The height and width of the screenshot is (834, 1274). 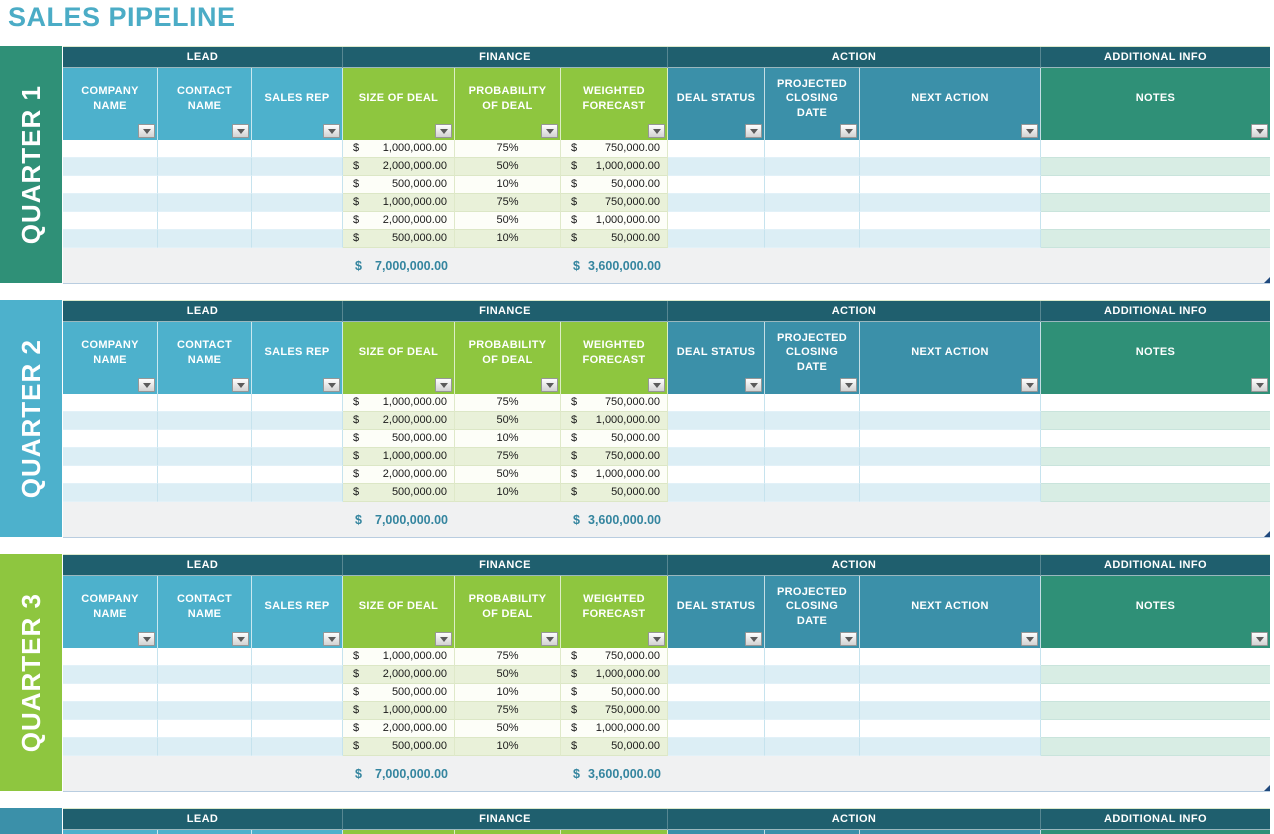 I want to click on cell-probability-of-deal: 75%, so click(x=508, y=203).